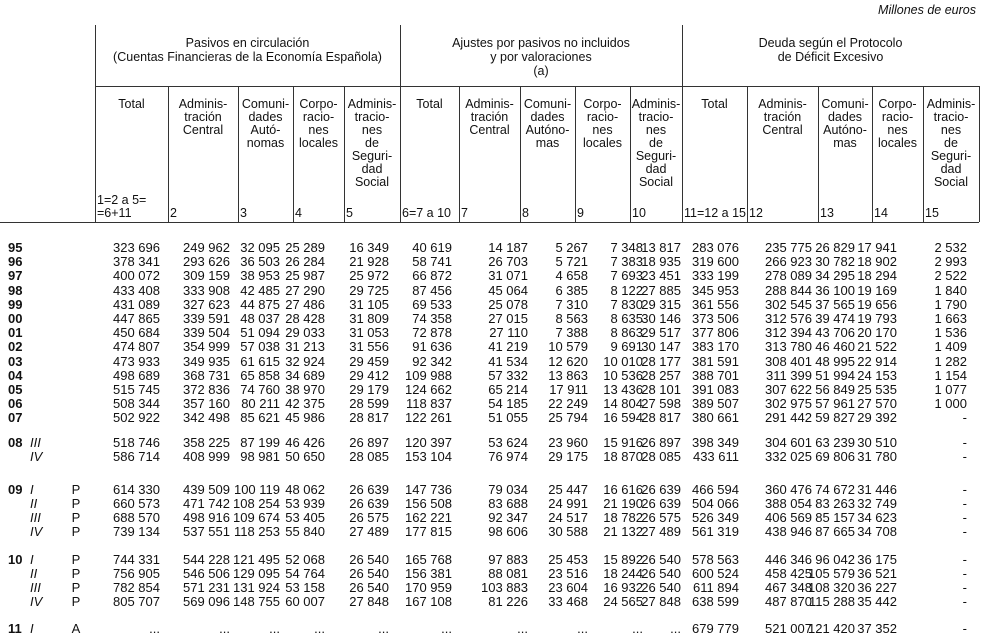  Describe the element at coordinates (206, 442) in the screenshot. I see `cell-value: 358 225` at that location.